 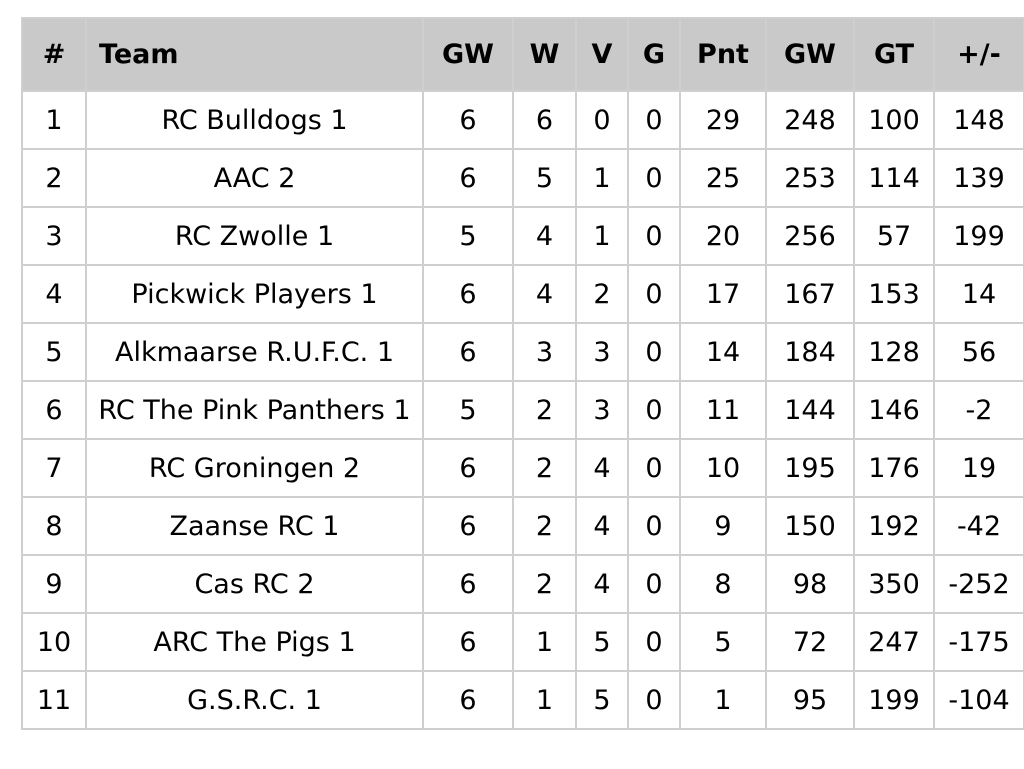 I want to click on cell-gt: 247, so click(x=894, y=642).